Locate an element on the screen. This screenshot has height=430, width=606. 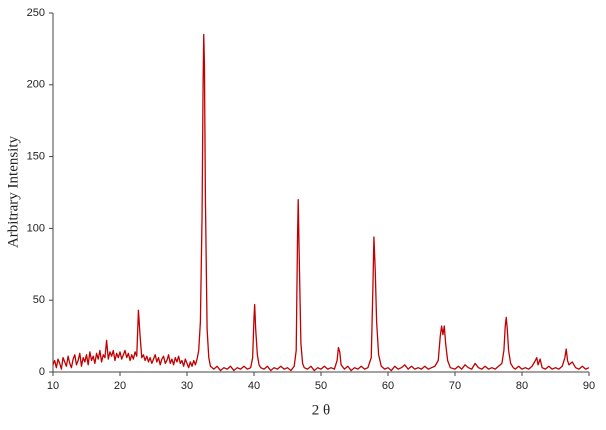
y-tick-label: 200 is located at coordinates (36, 85).